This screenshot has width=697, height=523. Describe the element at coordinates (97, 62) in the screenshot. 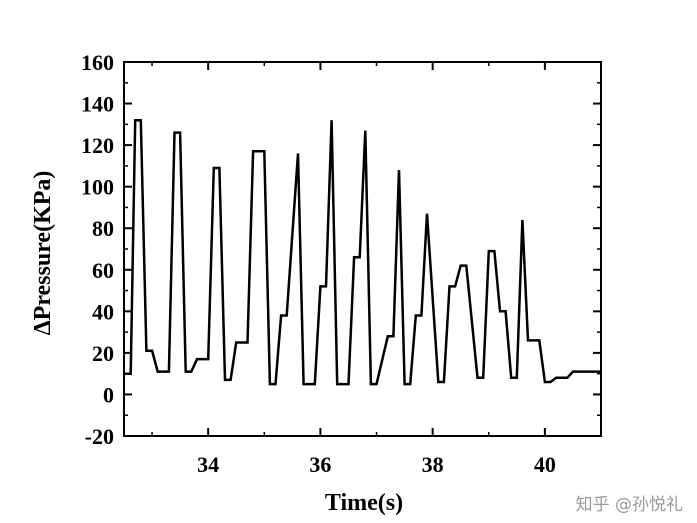

I see `y-tick-label: 160` at that location.